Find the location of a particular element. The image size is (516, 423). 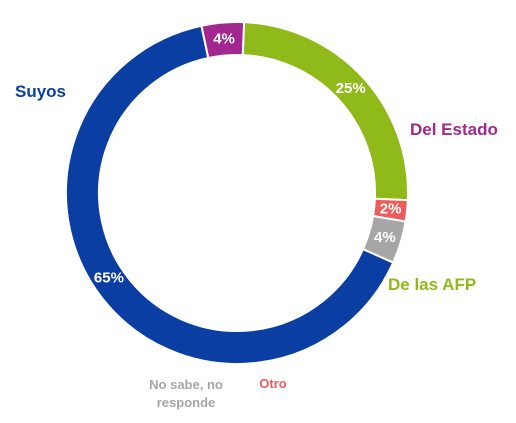

category-label-del-estado: Del Estado is located at coordinates (454, 129).